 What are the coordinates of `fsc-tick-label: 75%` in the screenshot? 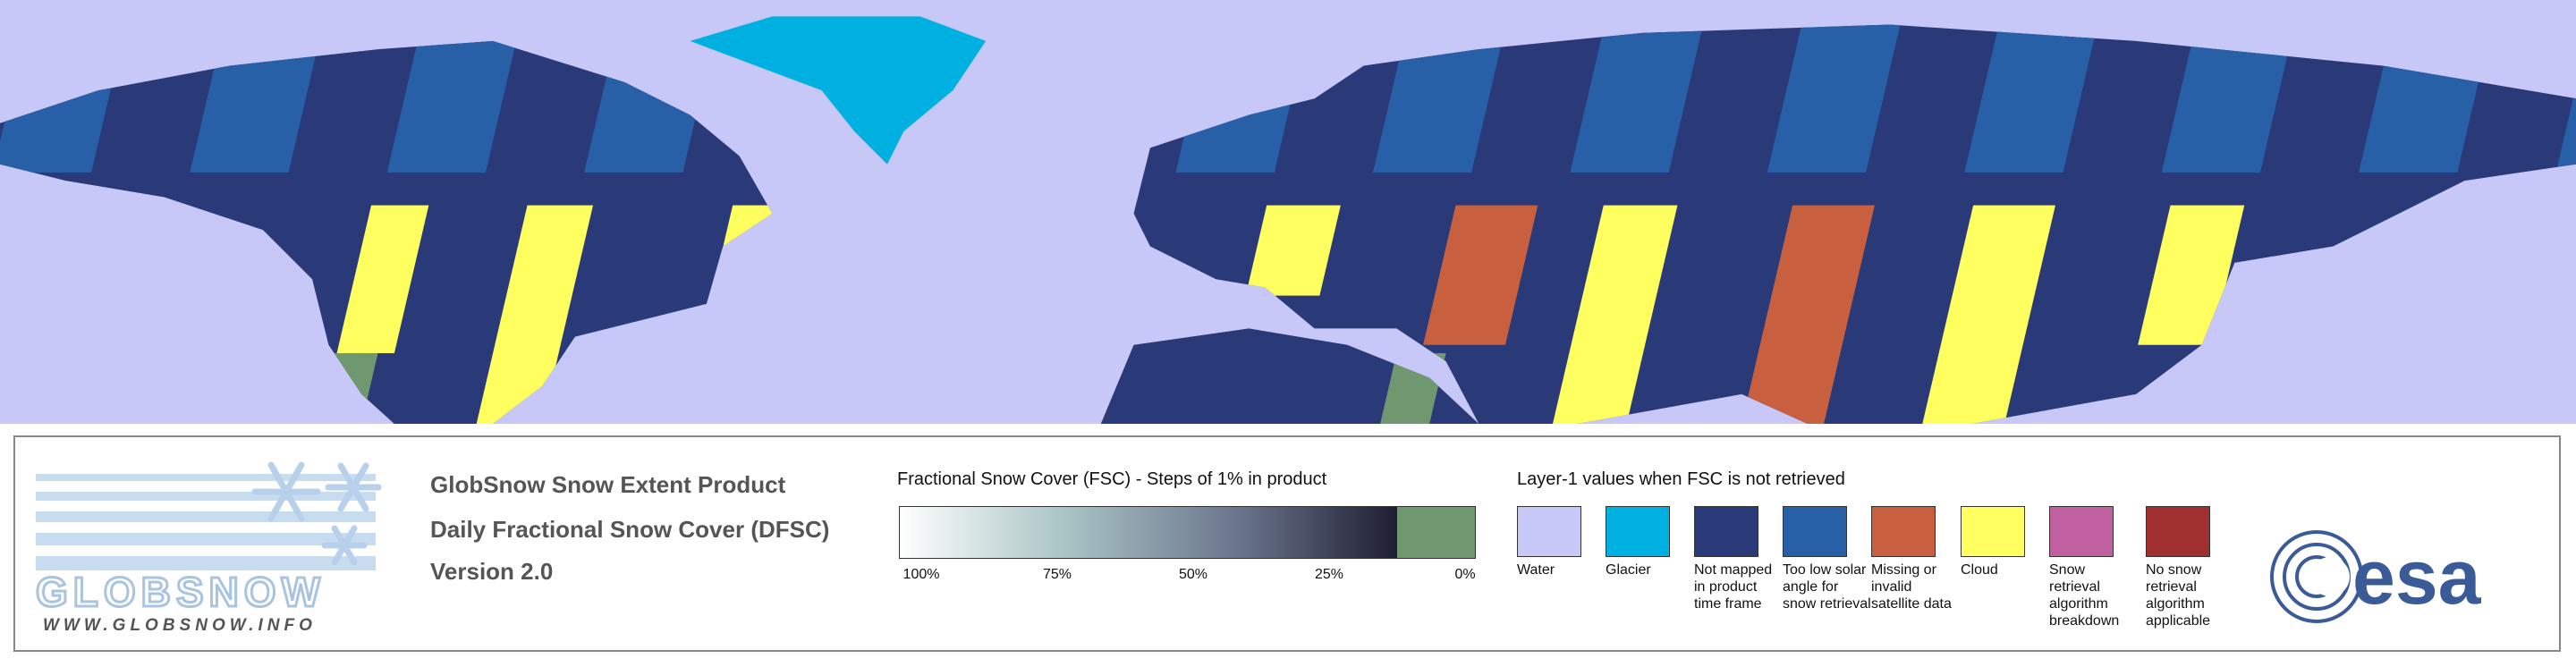 It's located at (1057, 574).